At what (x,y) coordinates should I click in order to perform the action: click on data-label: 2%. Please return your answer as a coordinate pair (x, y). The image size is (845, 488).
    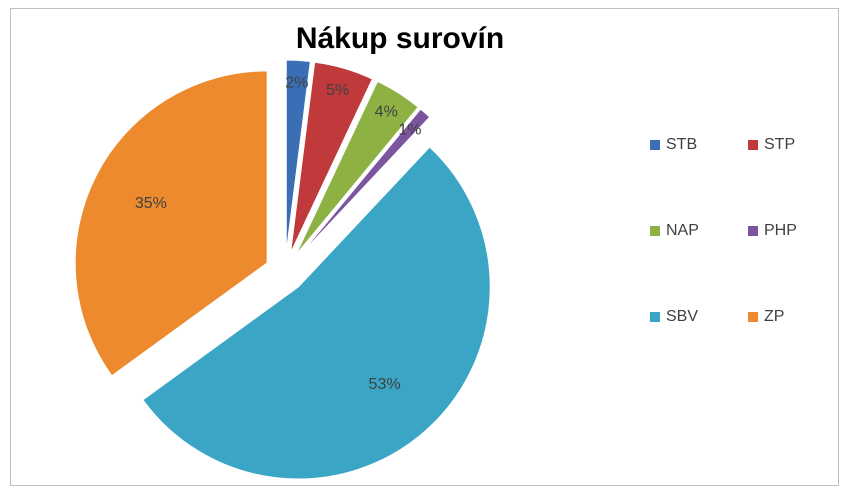
    Looking at the image, I should click on (296, 83).